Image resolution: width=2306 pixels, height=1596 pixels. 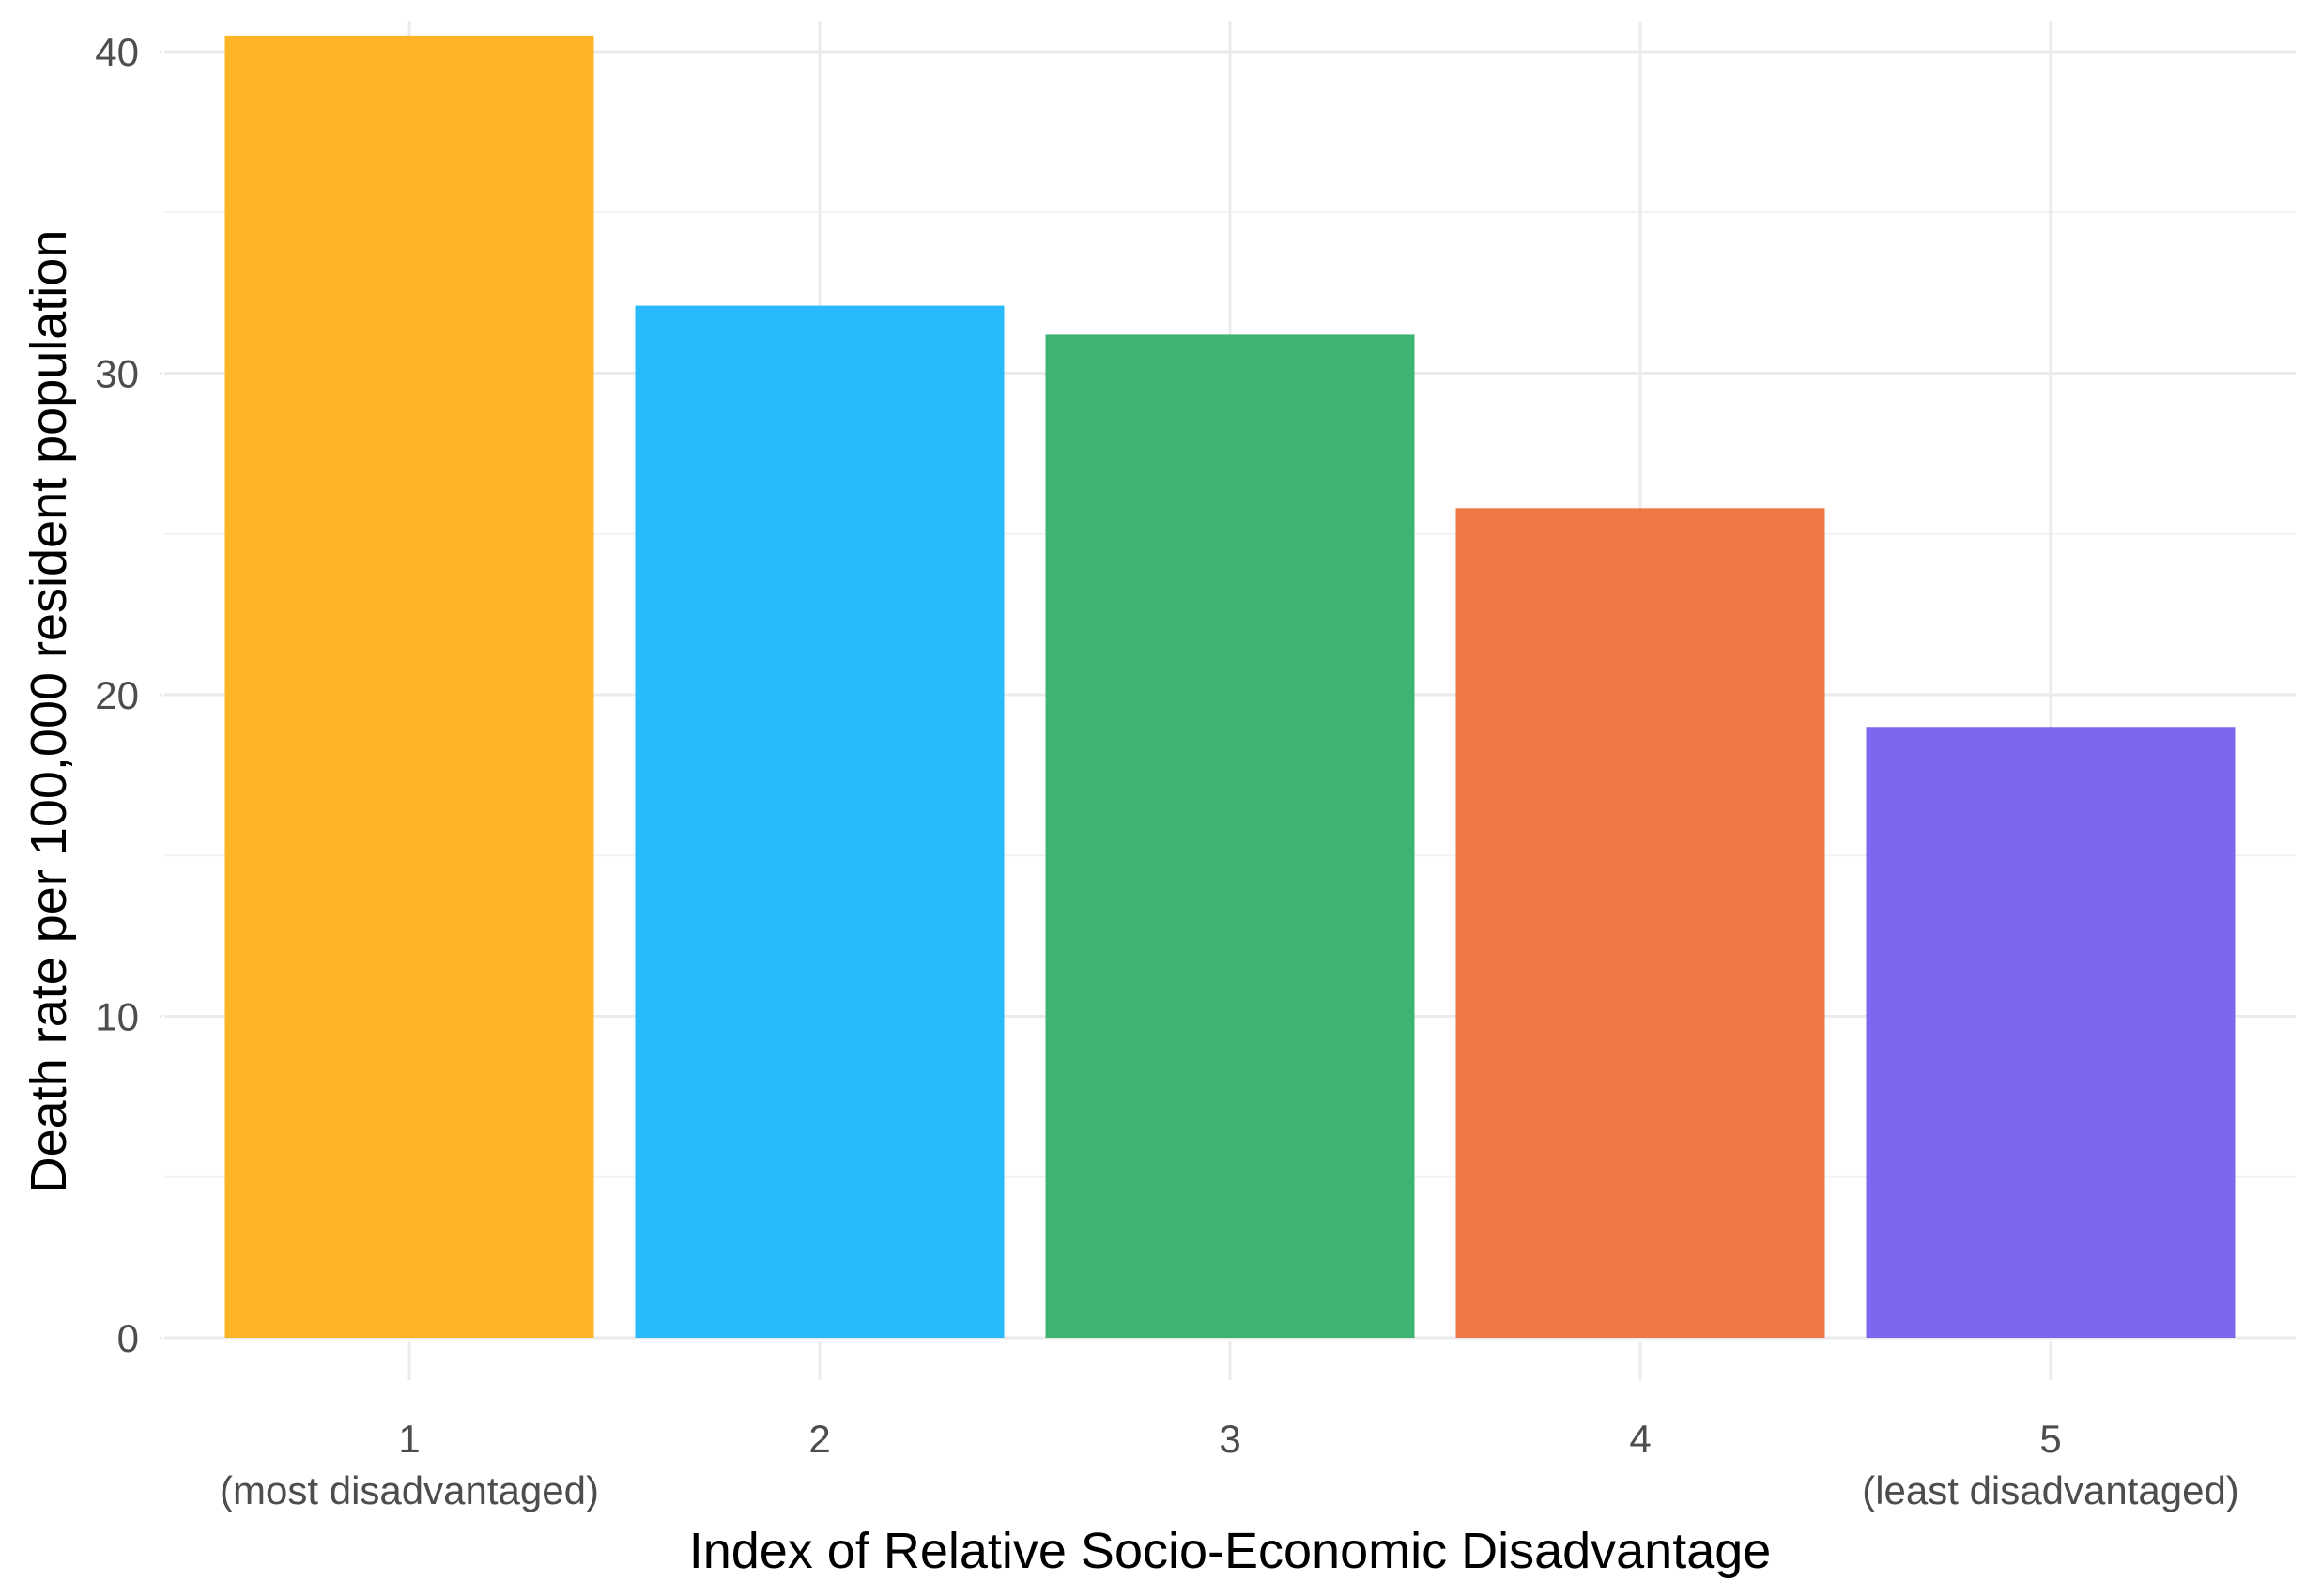 What do you see at coordinates (409, 1439) in the screenshot?
I see `x-tick-label: 1` at bounding box center [409, 1439].